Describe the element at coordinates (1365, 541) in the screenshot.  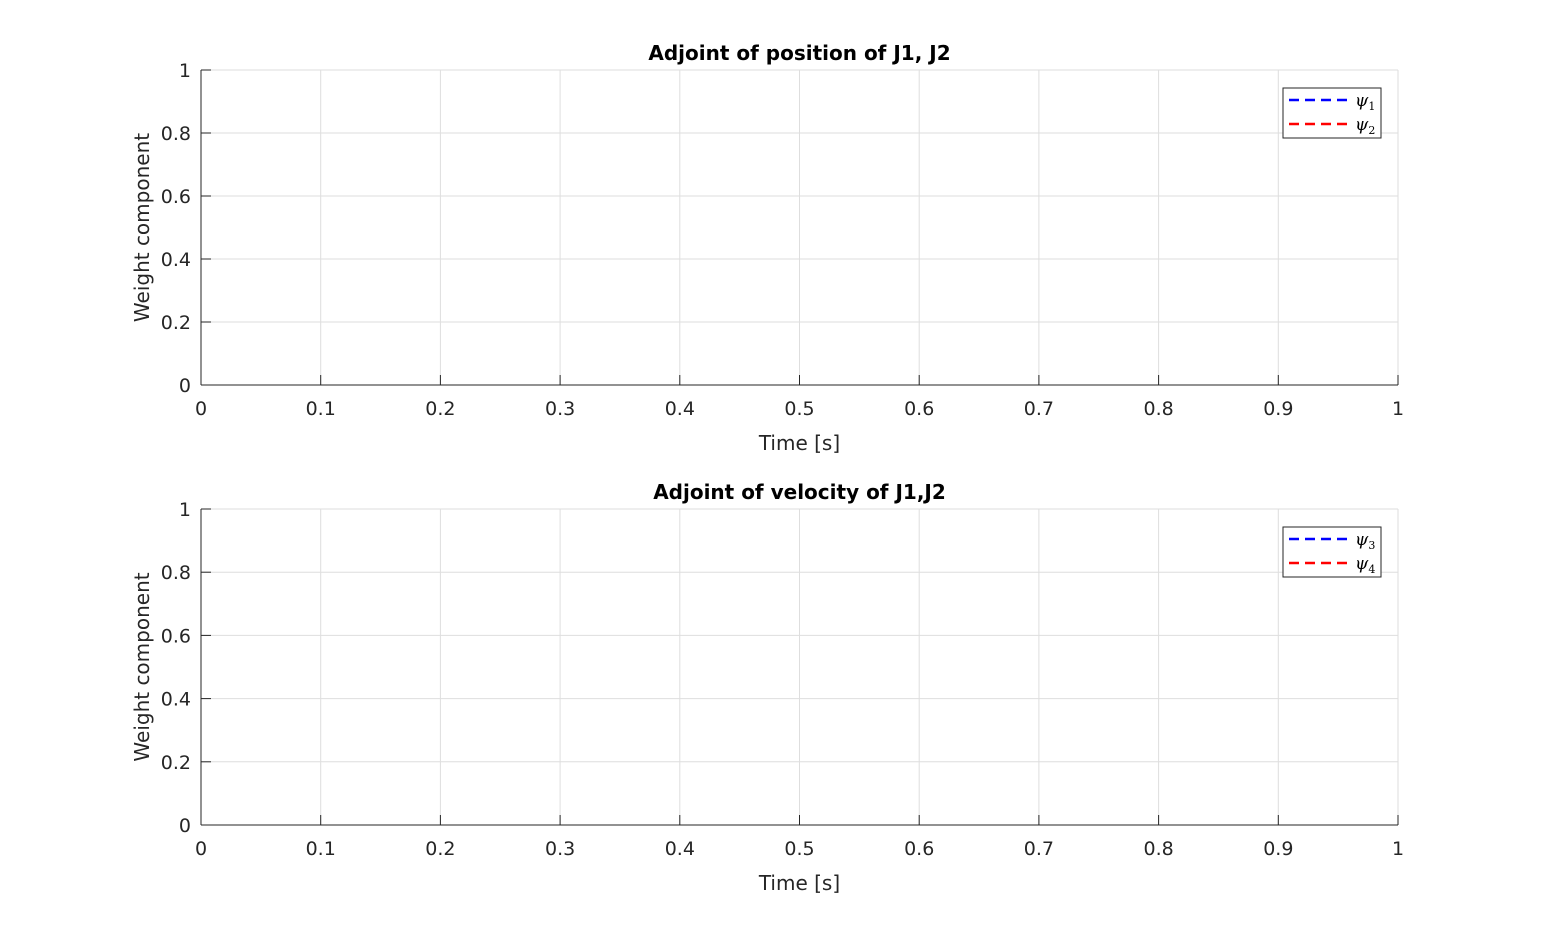
I see `legend-entry-3: ψ3` at that location.